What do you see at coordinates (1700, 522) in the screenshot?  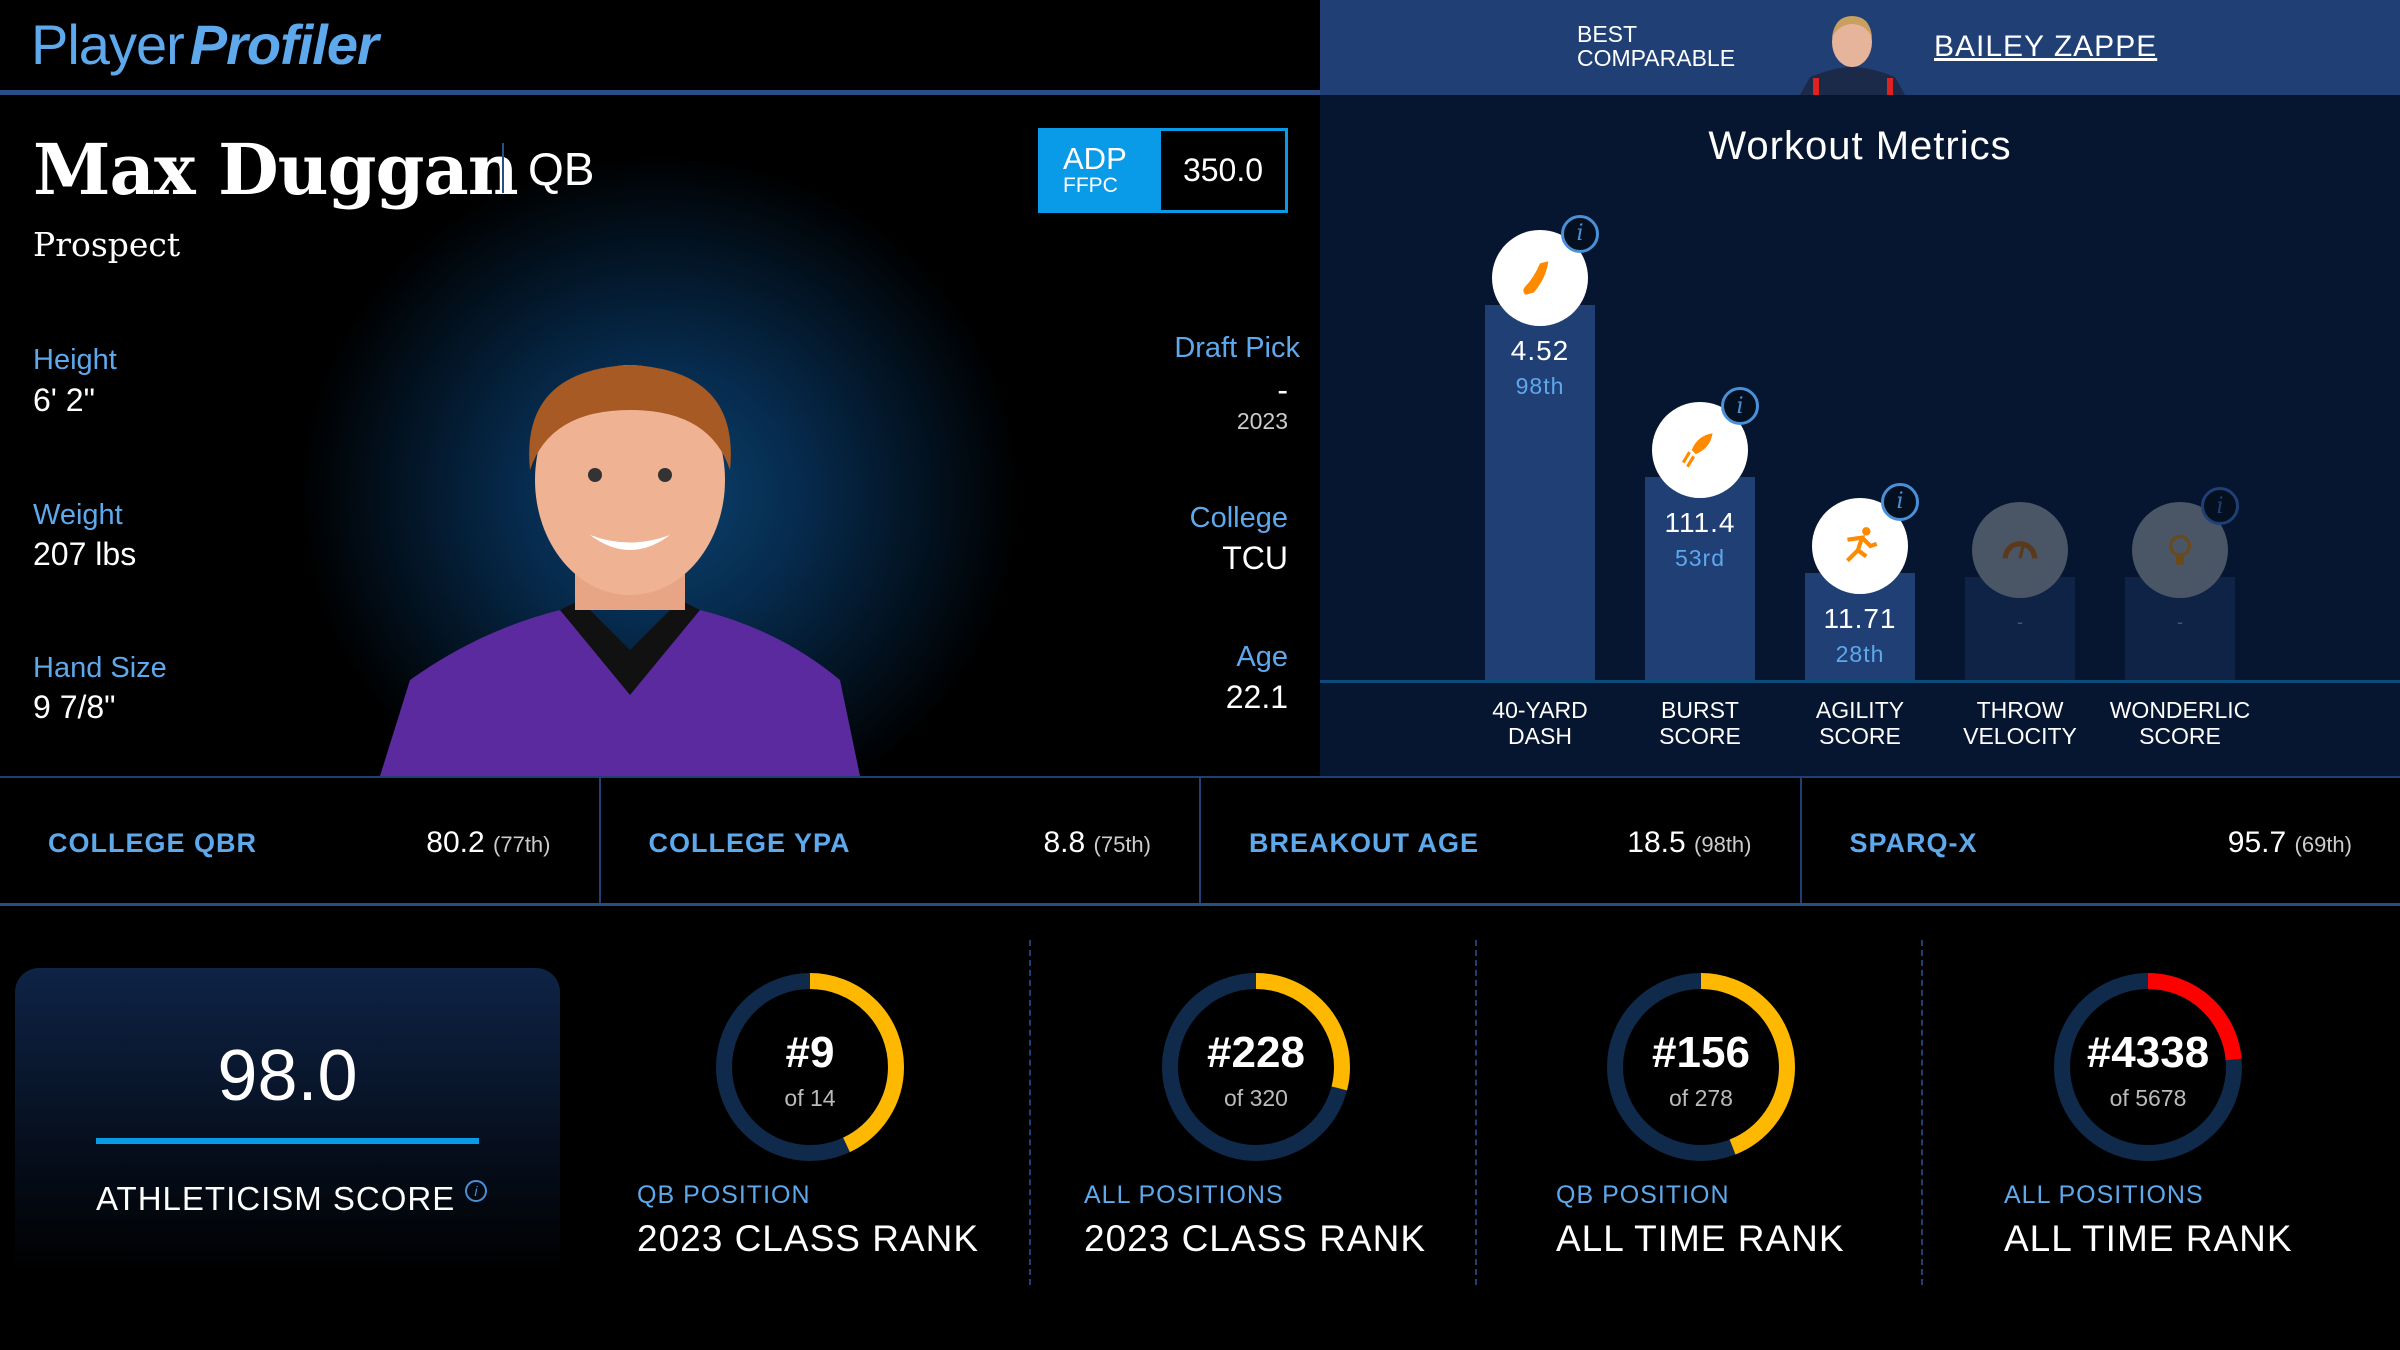 I see `metric-value: 111.4` at bounding box center [1700, 522].